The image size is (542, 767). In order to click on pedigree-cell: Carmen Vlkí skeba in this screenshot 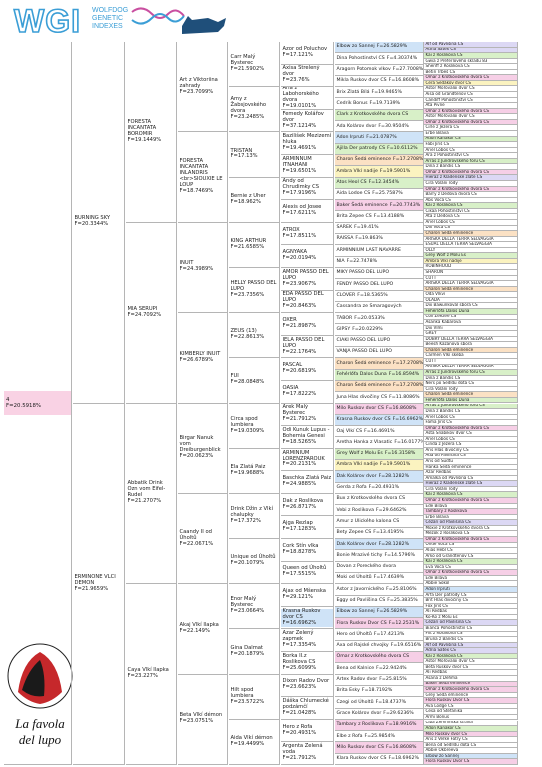, I will do `click(471, 356)`.